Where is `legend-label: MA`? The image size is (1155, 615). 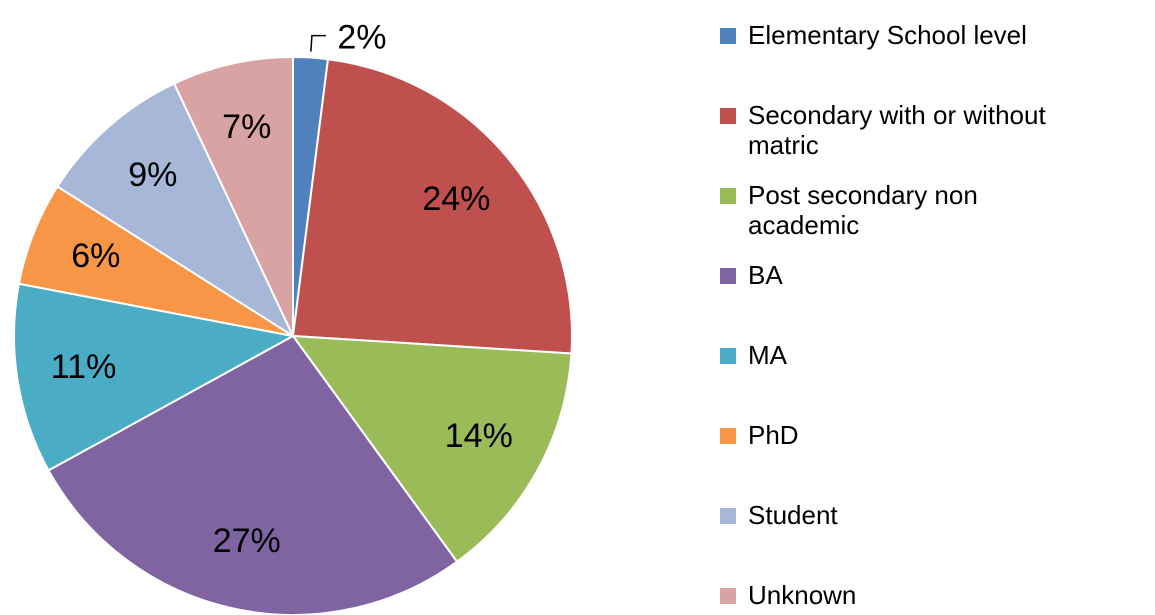 legend-label: MA is located at coordinates (767, 355).